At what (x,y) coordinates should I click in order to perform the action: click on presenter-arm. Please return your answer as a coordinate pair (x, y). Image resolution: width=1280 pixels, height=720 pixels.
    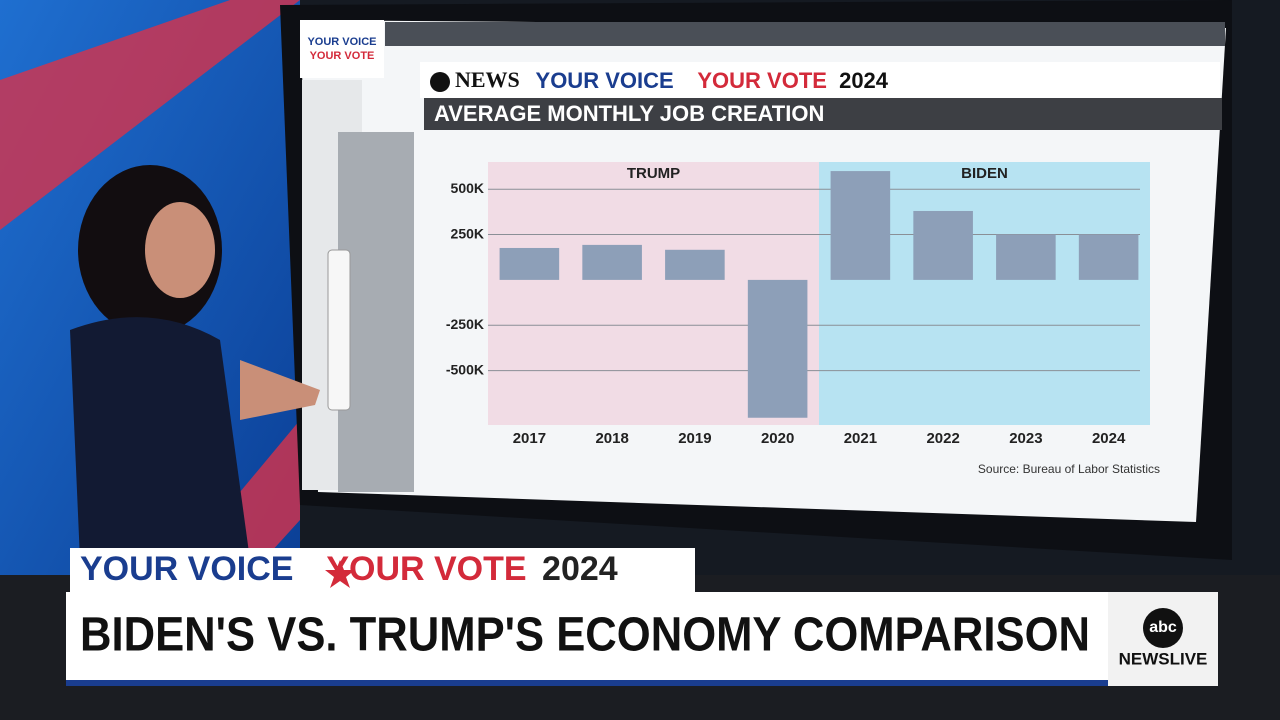
    Looking at the image, I should click on (280, 390).